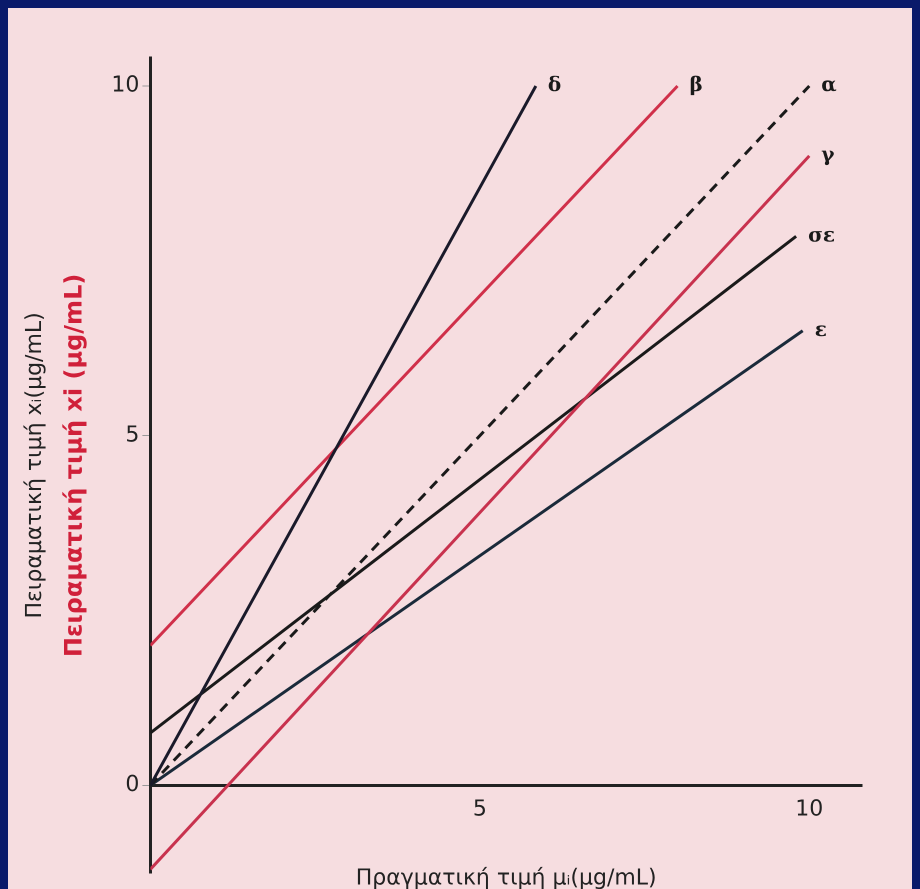 This screenshot has width=920, height=889. I want to click on text: Πειραματική τιμή xi (μg/mL), so click(74, 466).